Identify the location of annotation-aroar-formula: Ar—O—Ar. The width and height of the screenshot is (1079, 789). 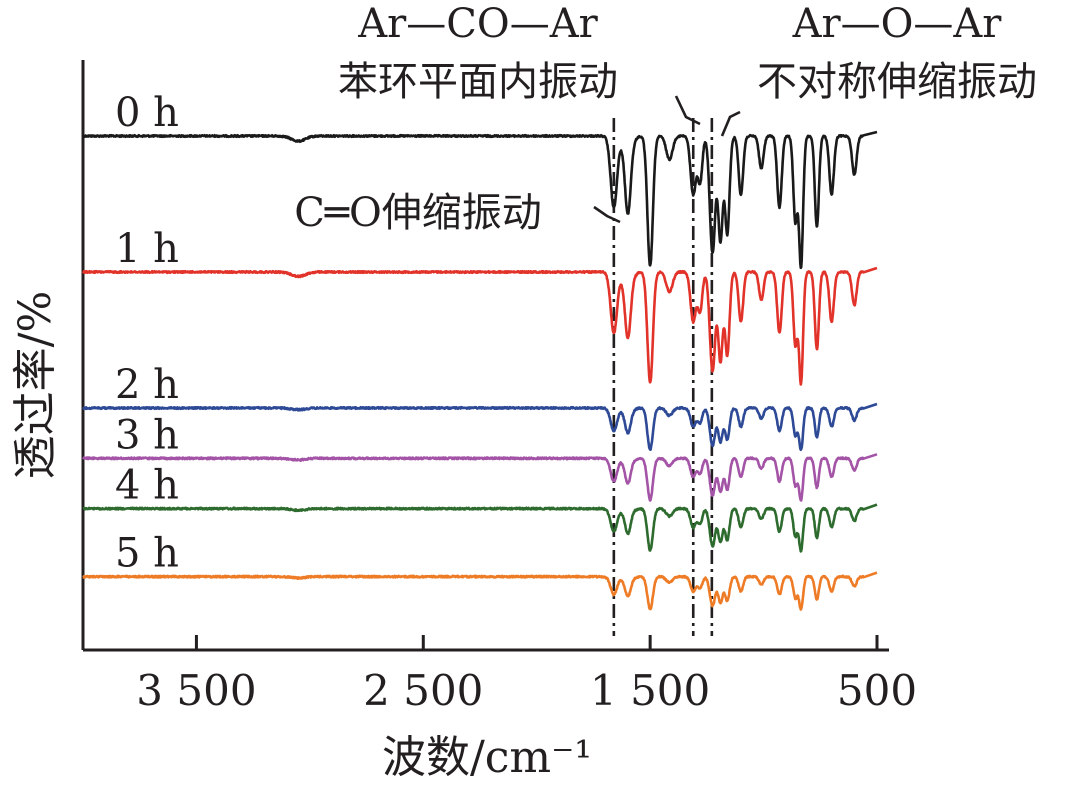
(897, 24).